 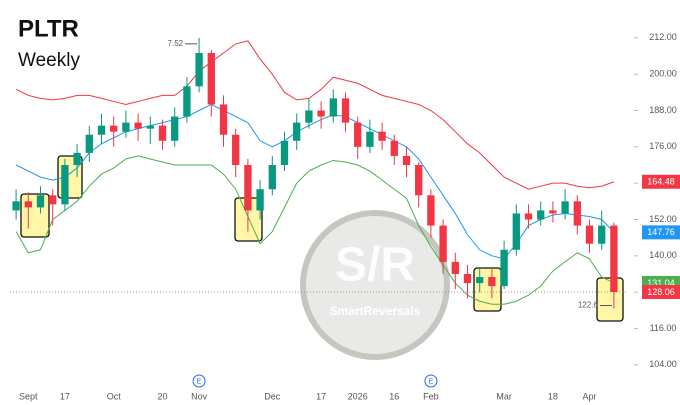 I want to click on x-tick-label: 2026, so click(x=358, y=396).